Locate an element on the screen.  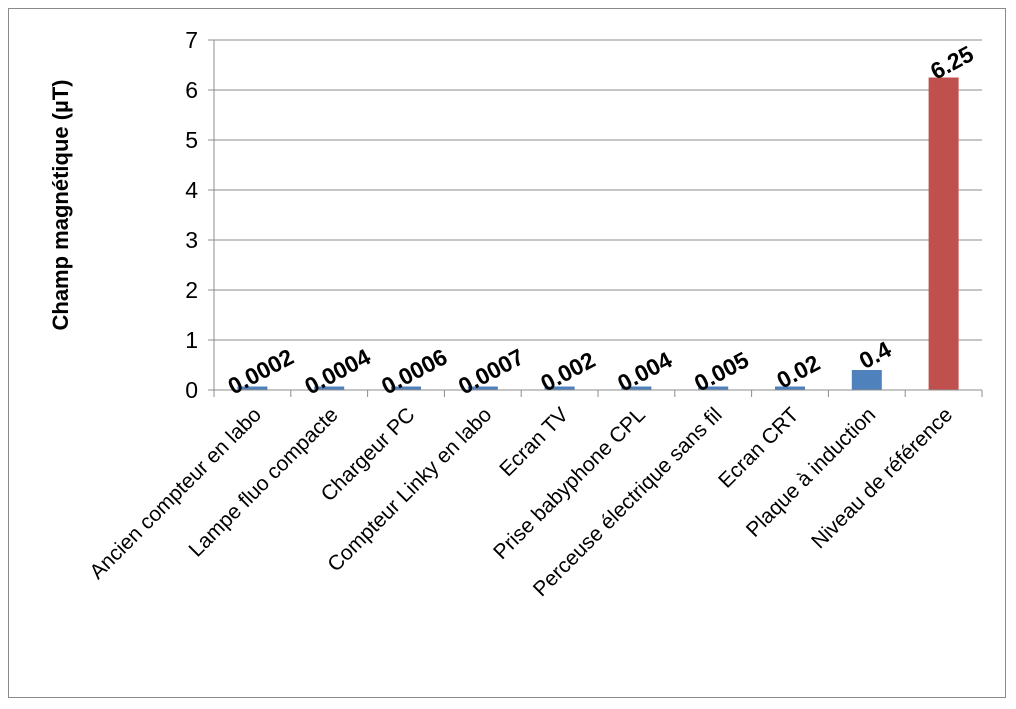
y-tick-label: 3 is located at coordinates (191, 240).